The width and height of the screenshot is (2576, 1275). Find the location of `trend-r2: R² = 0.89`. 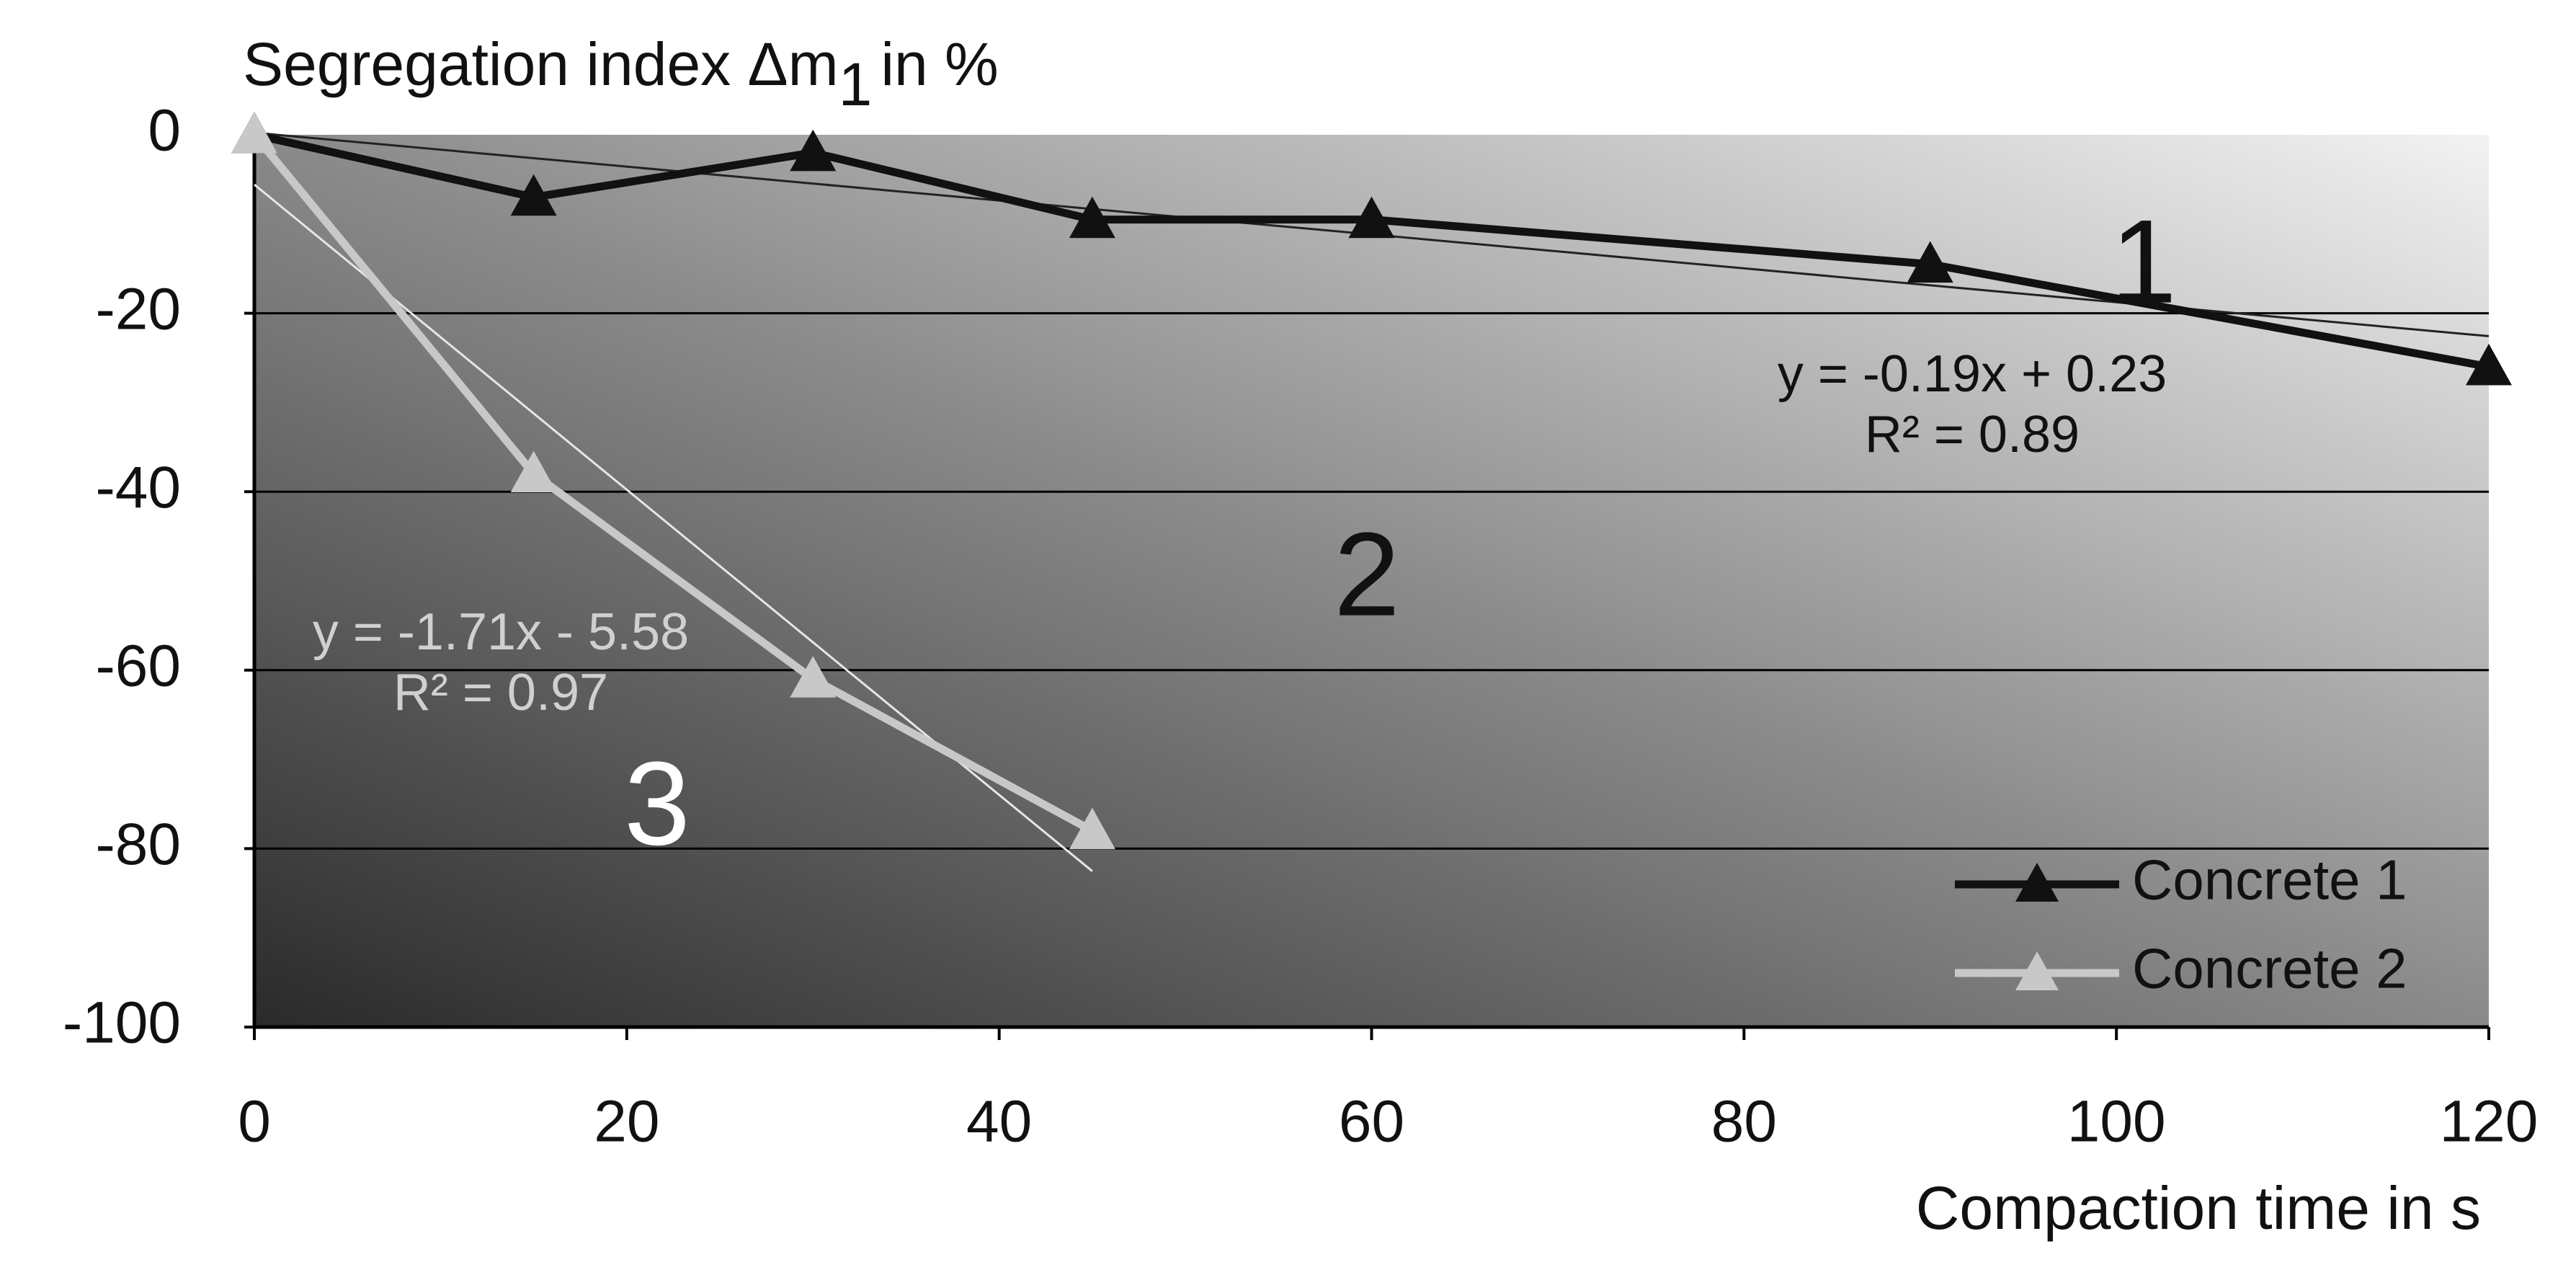

trend-r2: R² = 0.89 is located at coordinates (1972, 435).